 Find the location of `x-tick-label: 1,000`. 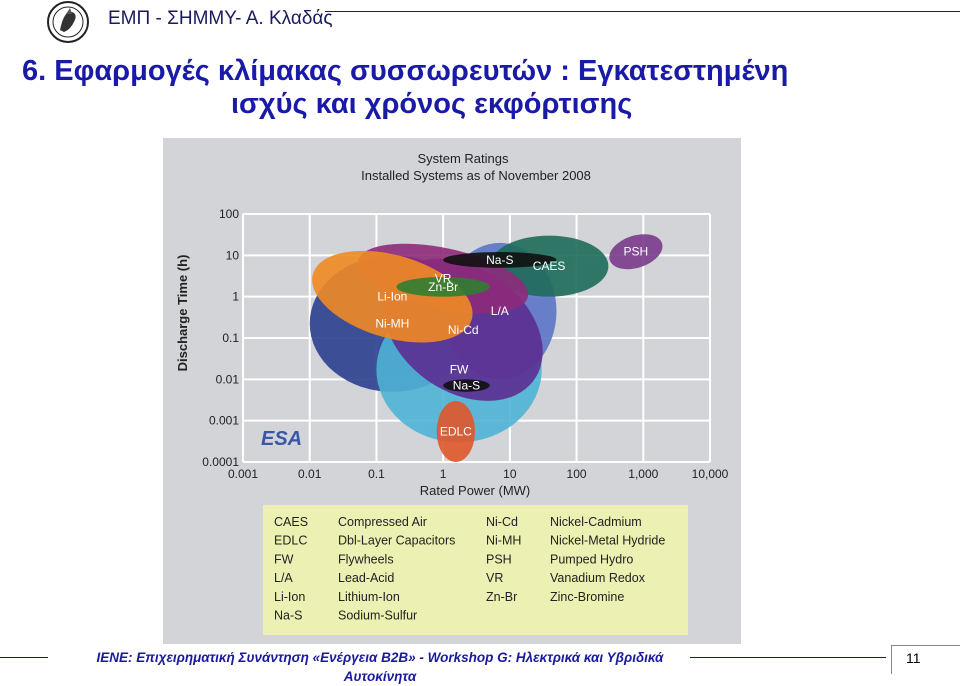

x-tick-label: 1,000 is located at coordinates (643, 474).